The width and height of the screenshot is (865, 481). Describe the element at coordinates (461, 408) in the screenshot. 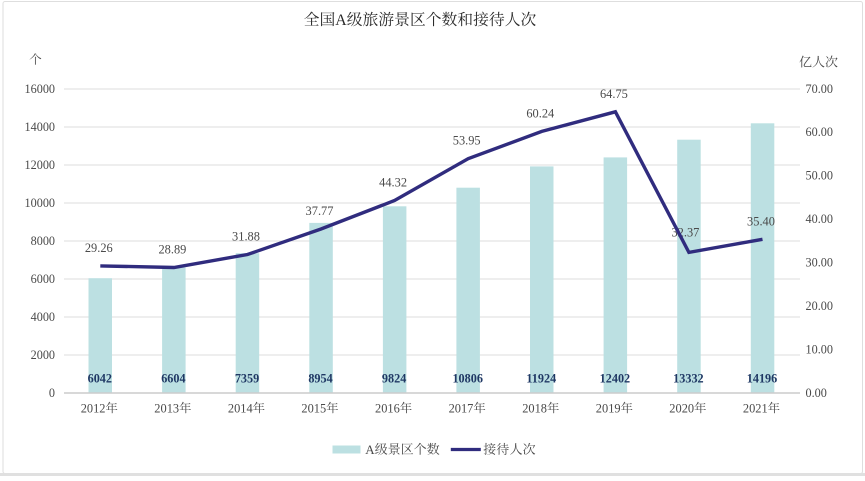

I see `svg-text: 2017` at that location.